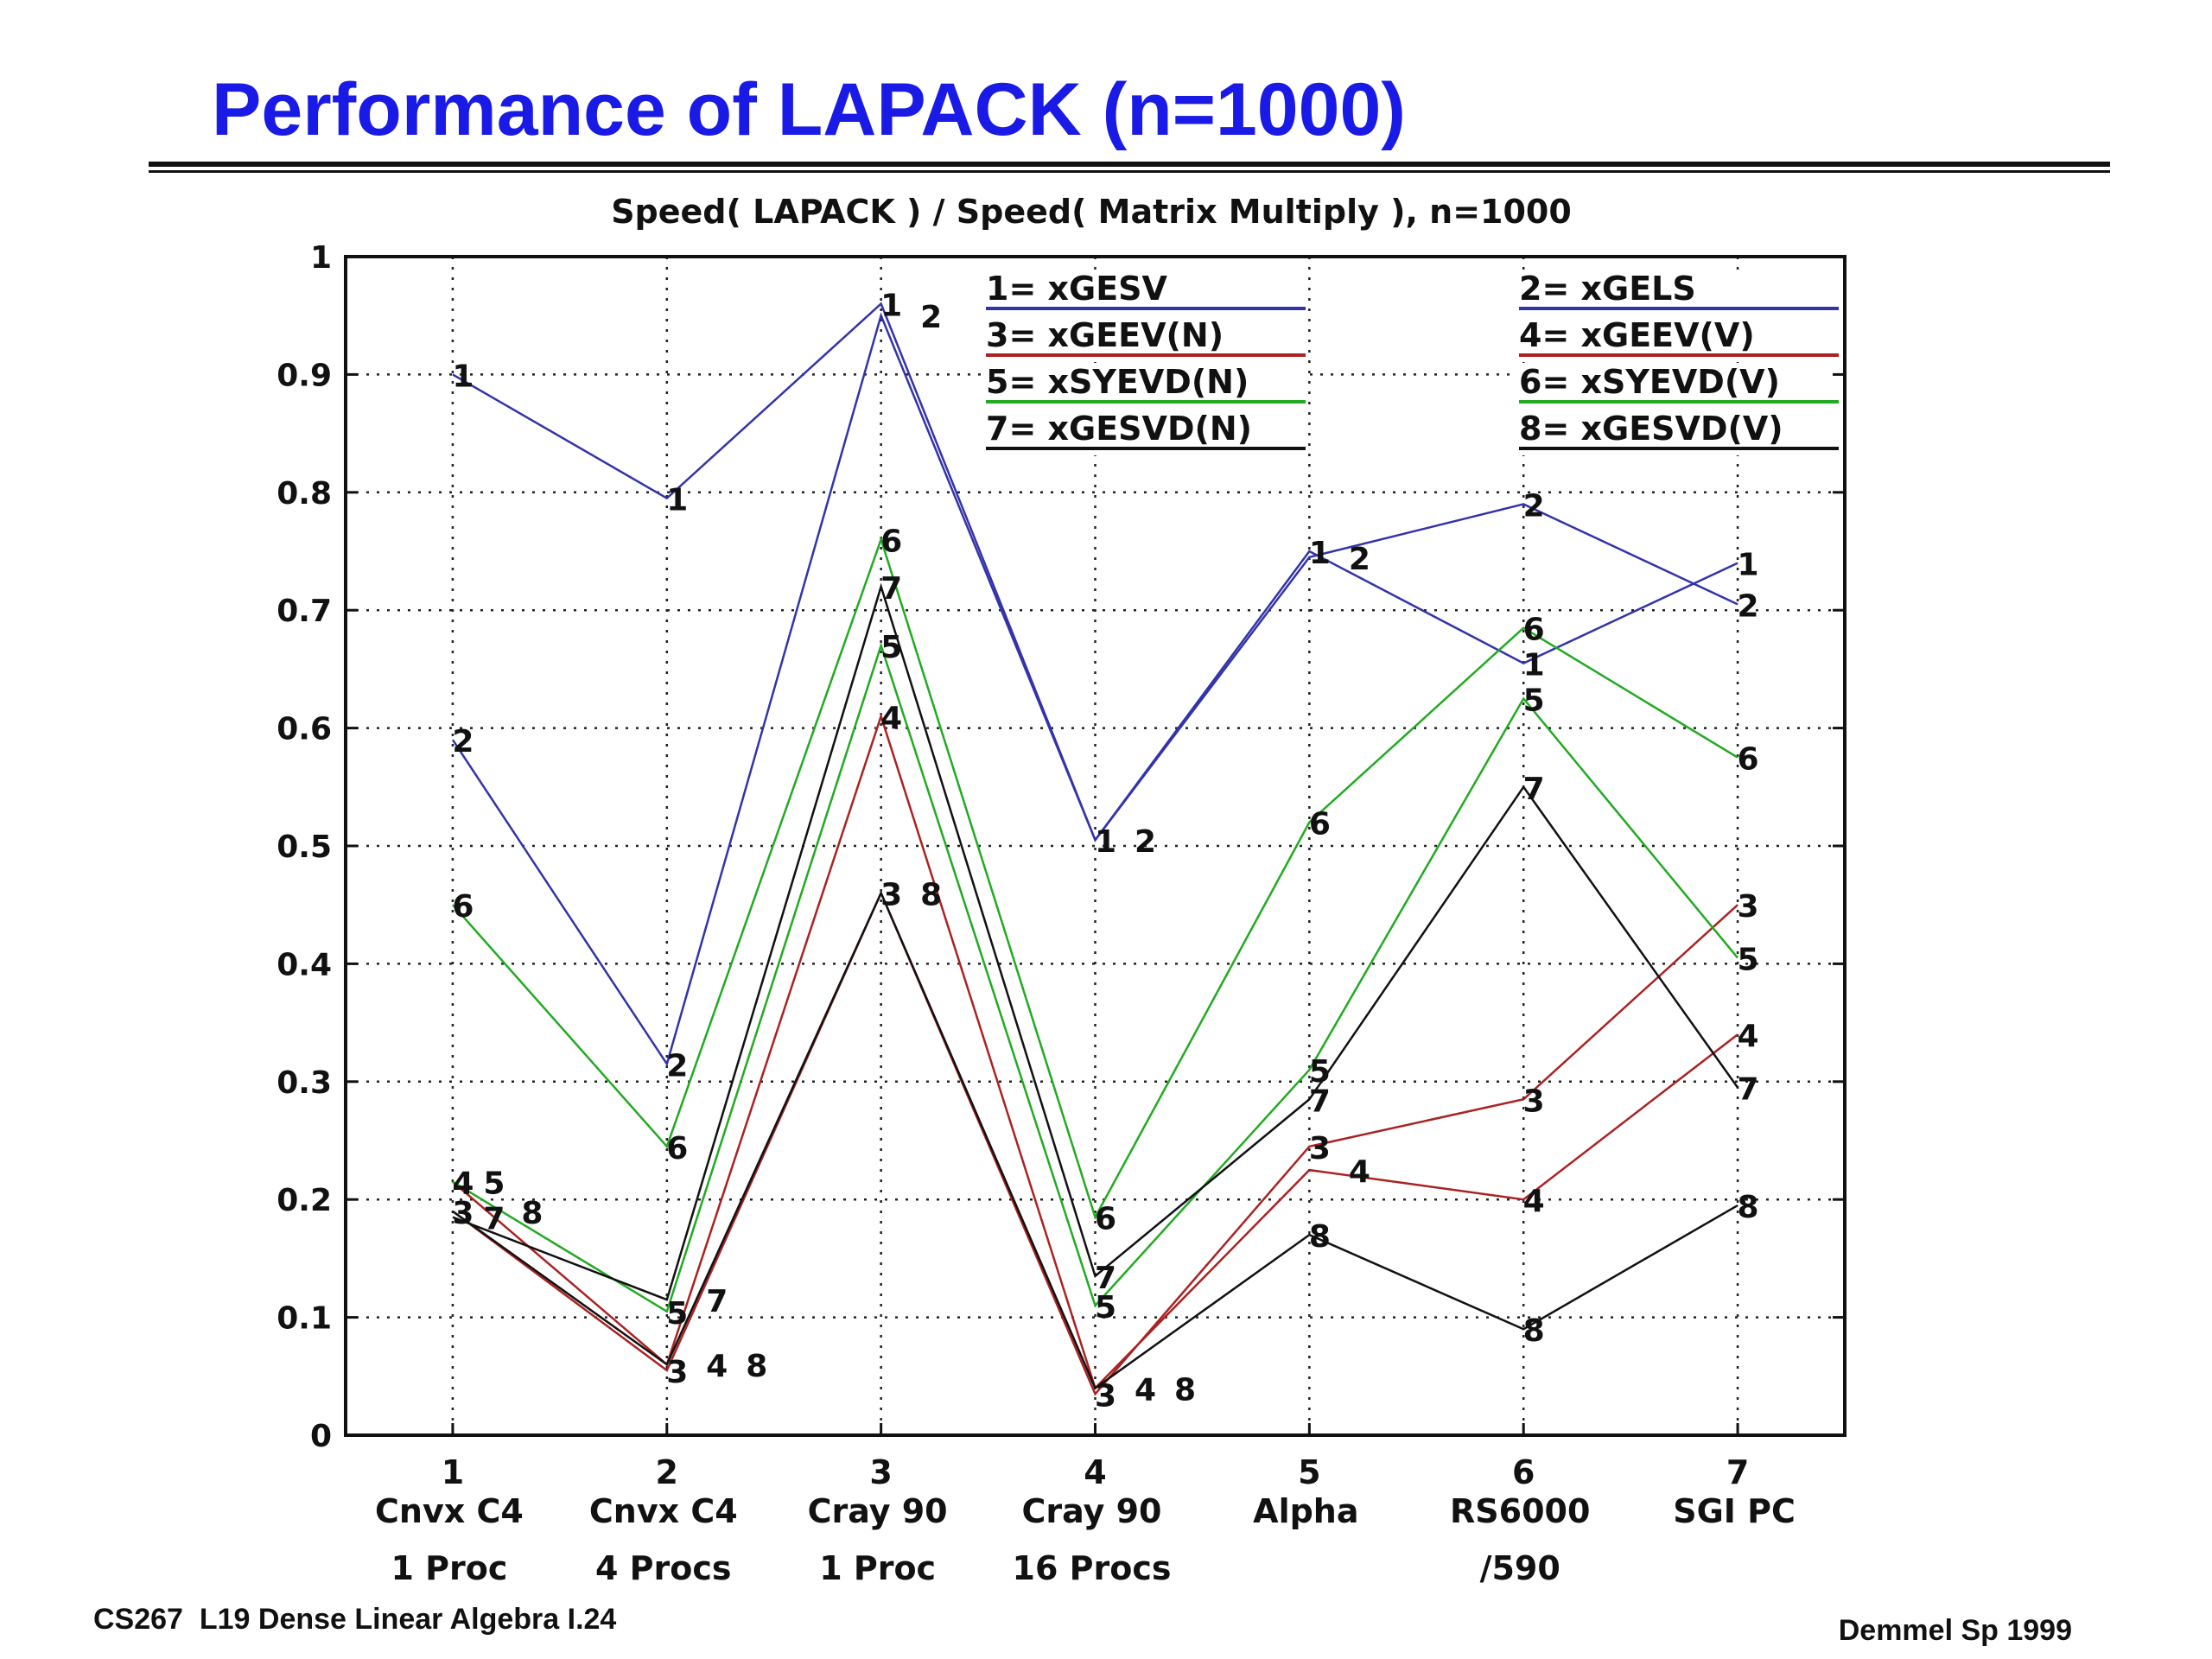 Image resolution: width=2212 pixels, height=1659 pixels. What do you see at coordinates (1520, 1568) in the screenshot?
I see `x-tick-sublabel: /590` at bounding box center [1520, 1568].